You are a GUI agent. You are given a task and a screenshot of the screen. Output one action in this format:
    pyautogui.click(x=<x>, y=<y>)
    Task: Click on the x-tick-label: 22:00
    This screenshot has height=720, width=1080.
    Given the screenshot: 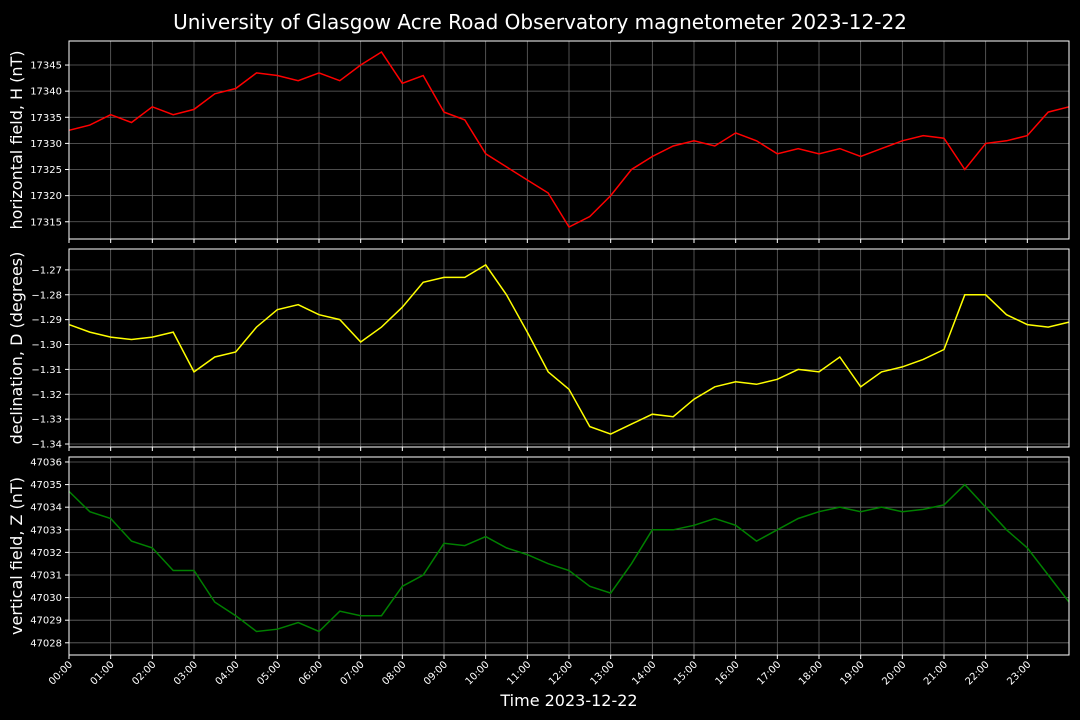 What is the action you would take?
    pyautogui.click(x=978, y=673)
    